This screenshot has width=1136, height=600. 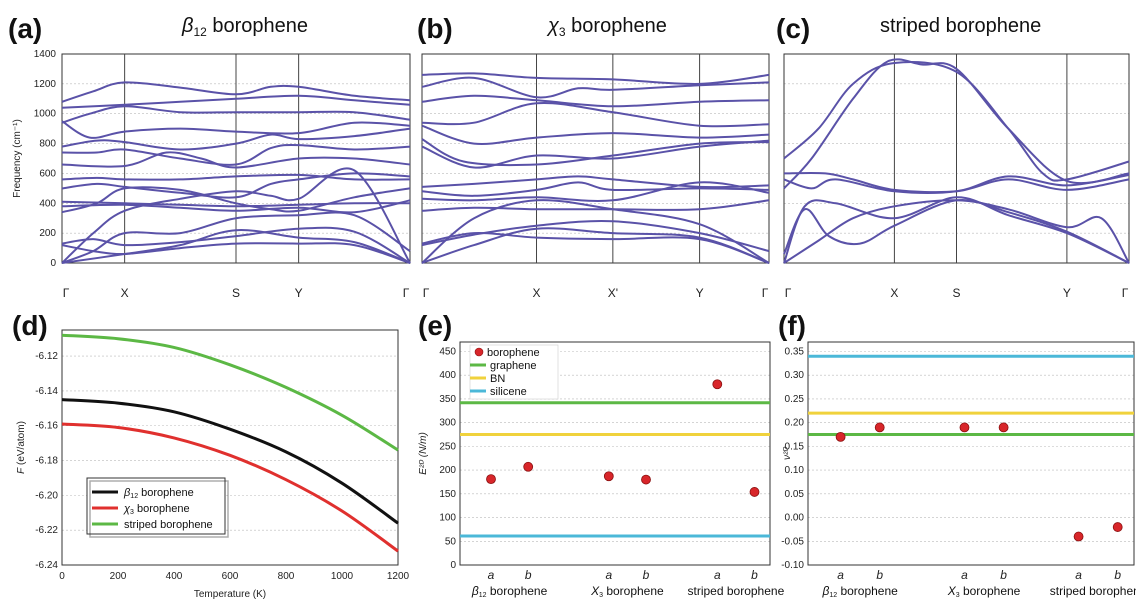 What do you see at coordinates (230, 594) in the screenshot?
I see `x-axis-label-d: Temperature (K)` at bounding box center [230, 594].